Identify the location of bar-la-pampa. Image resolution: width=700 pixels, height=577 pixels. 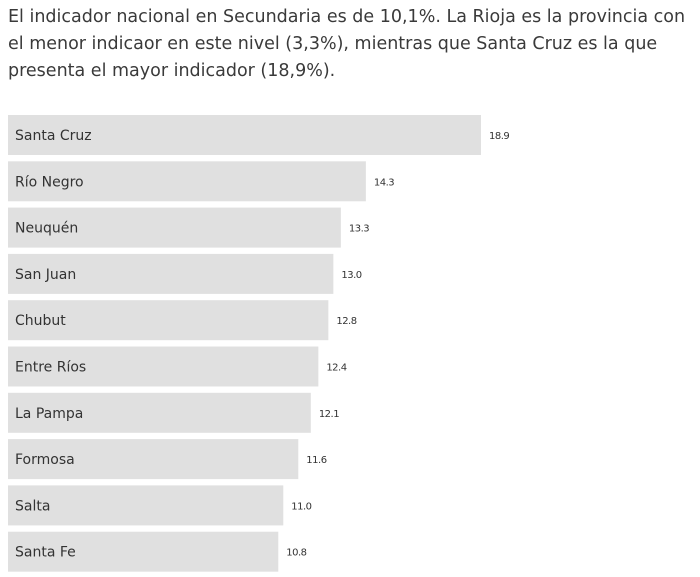
(159, 412).